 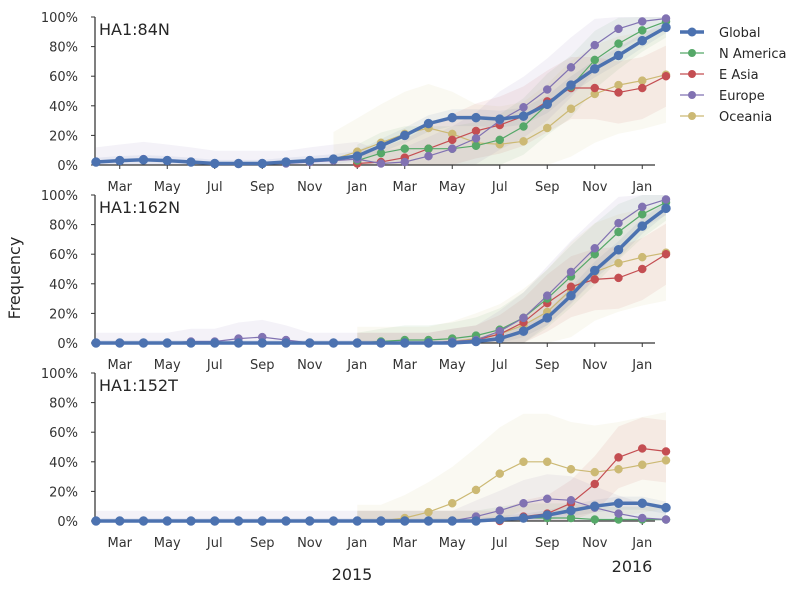 I want to click on data-point-n-america, so click(x=499, y=140).